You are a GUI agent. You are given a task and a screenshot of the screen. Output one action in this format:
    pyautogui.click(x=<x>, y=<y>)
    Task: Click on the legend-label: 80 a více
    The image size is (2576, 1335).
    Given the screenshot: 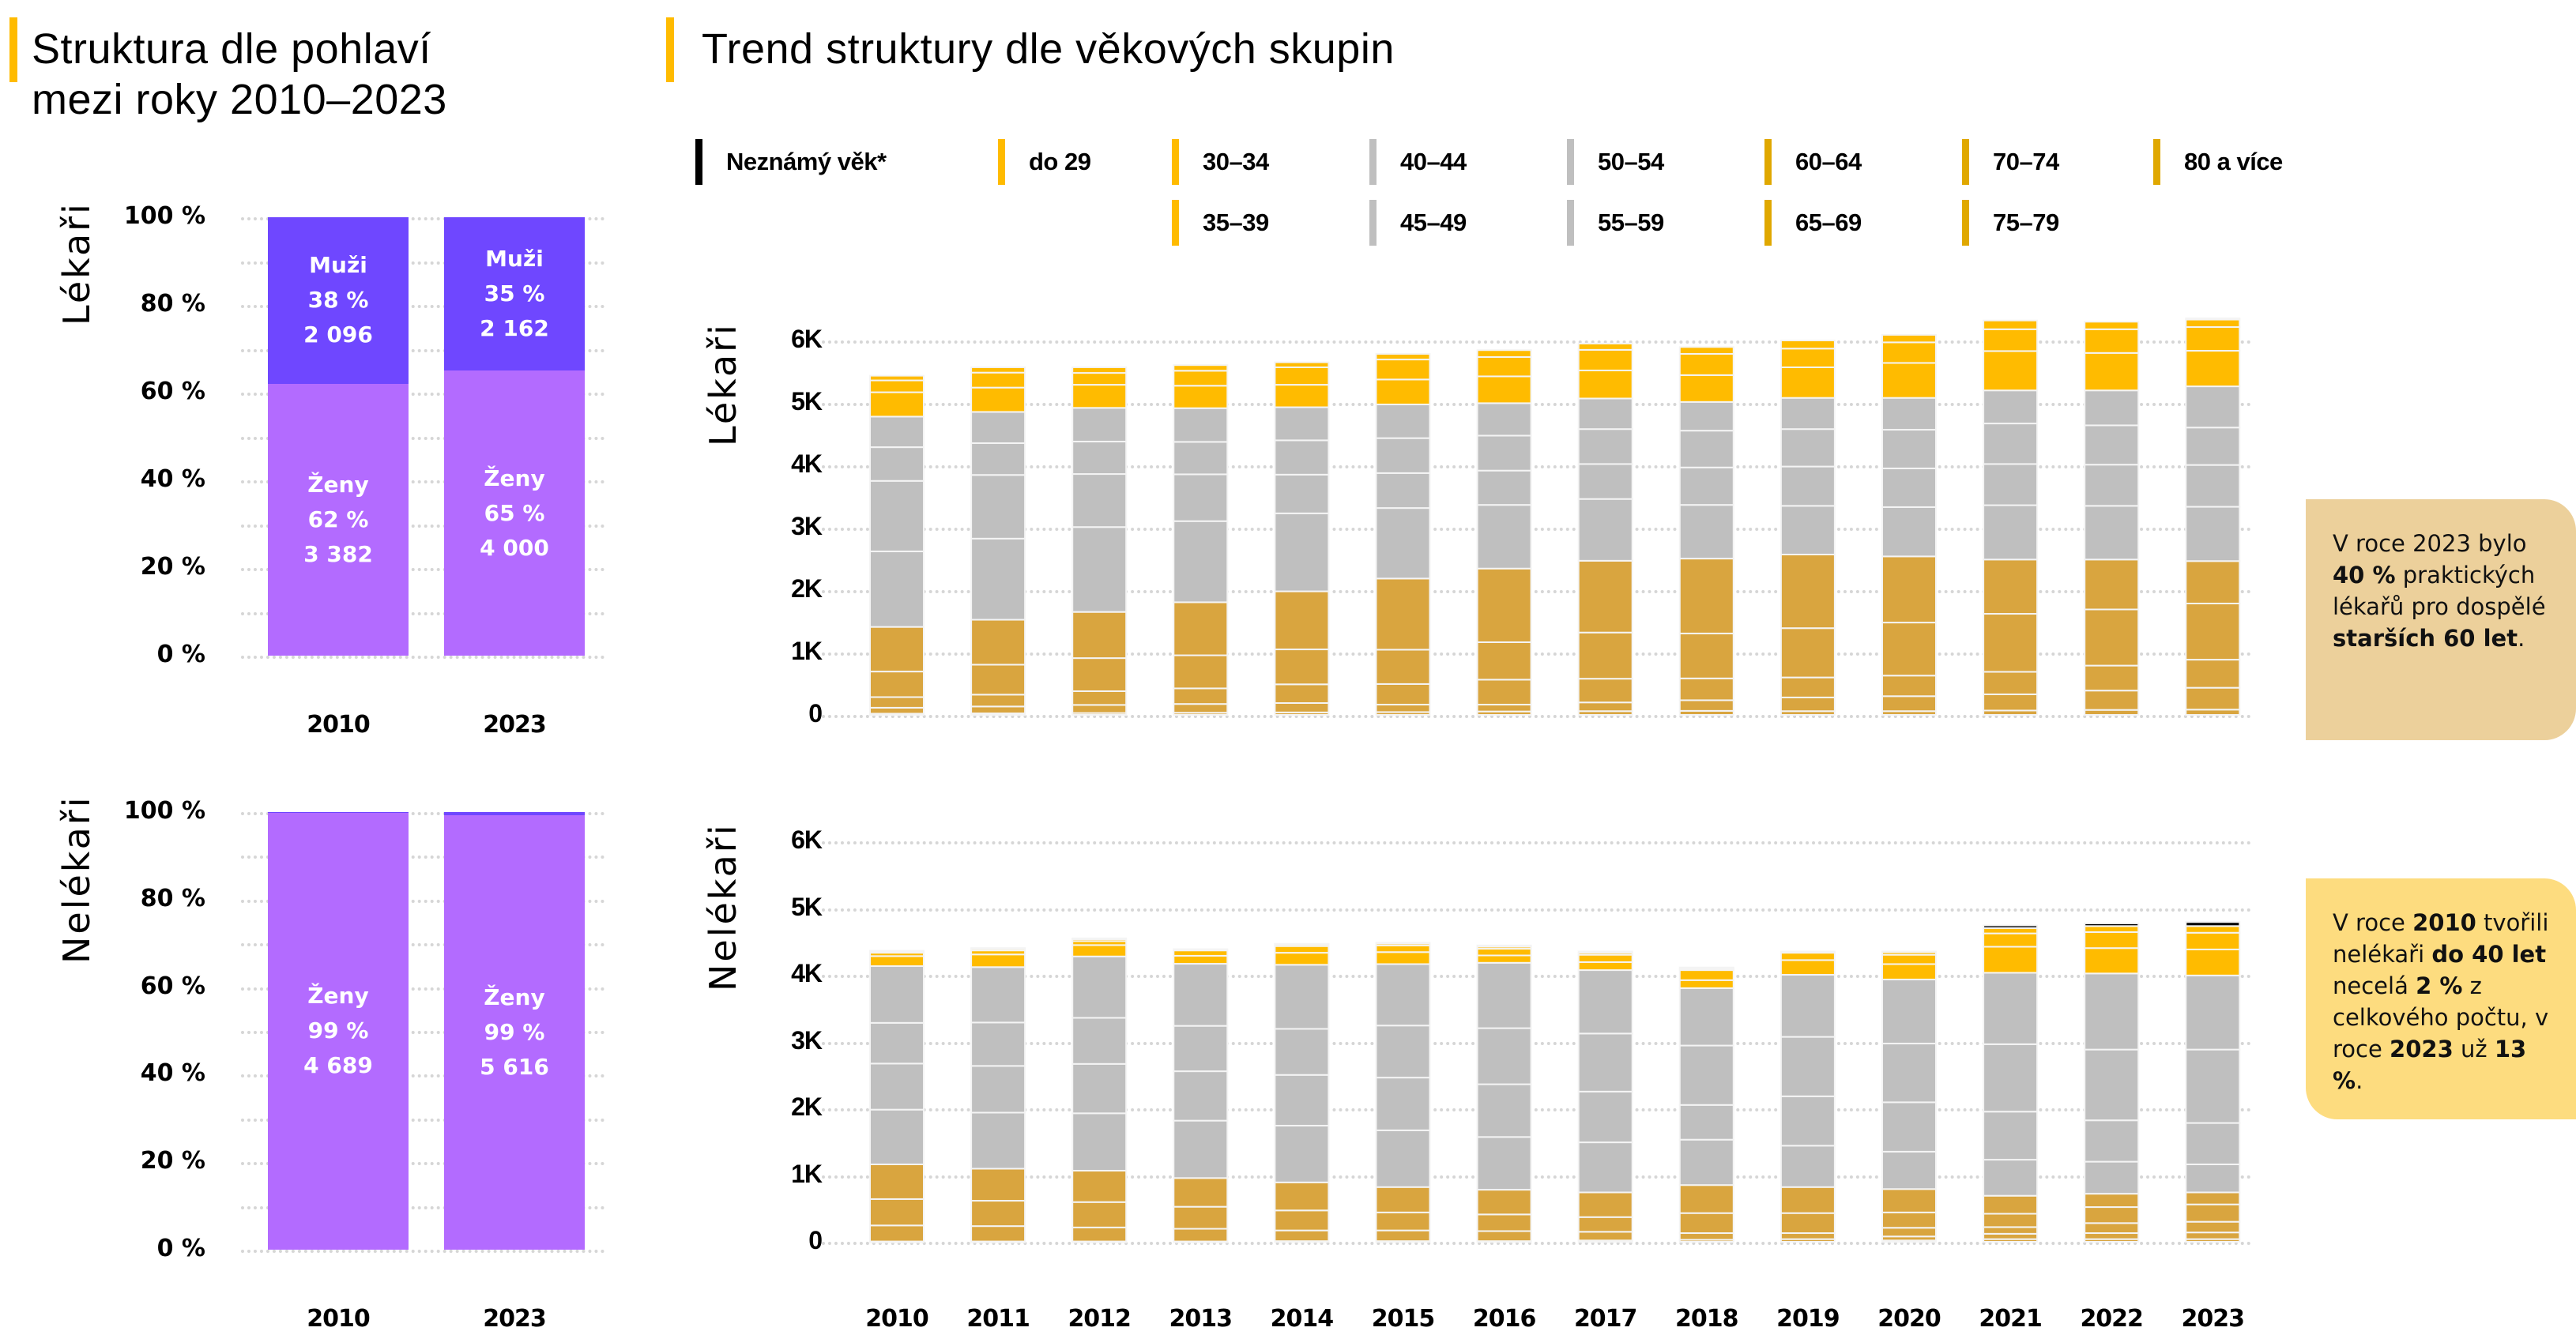 What is the action you would take?
    pyautogui.click(x=2233, y=161)
    